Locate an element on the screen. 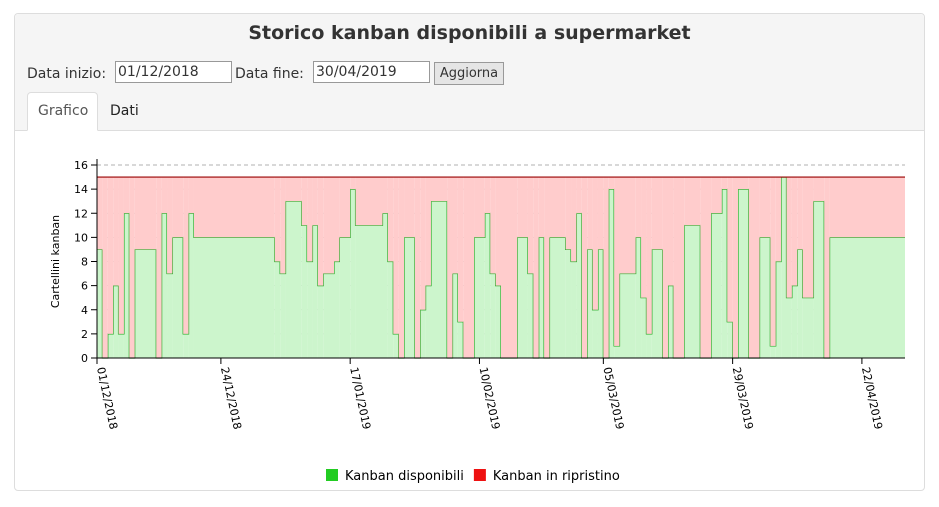 This screenshot has height=507, width=939. y-tick-label: 0 is located at coordinates (84, 358).